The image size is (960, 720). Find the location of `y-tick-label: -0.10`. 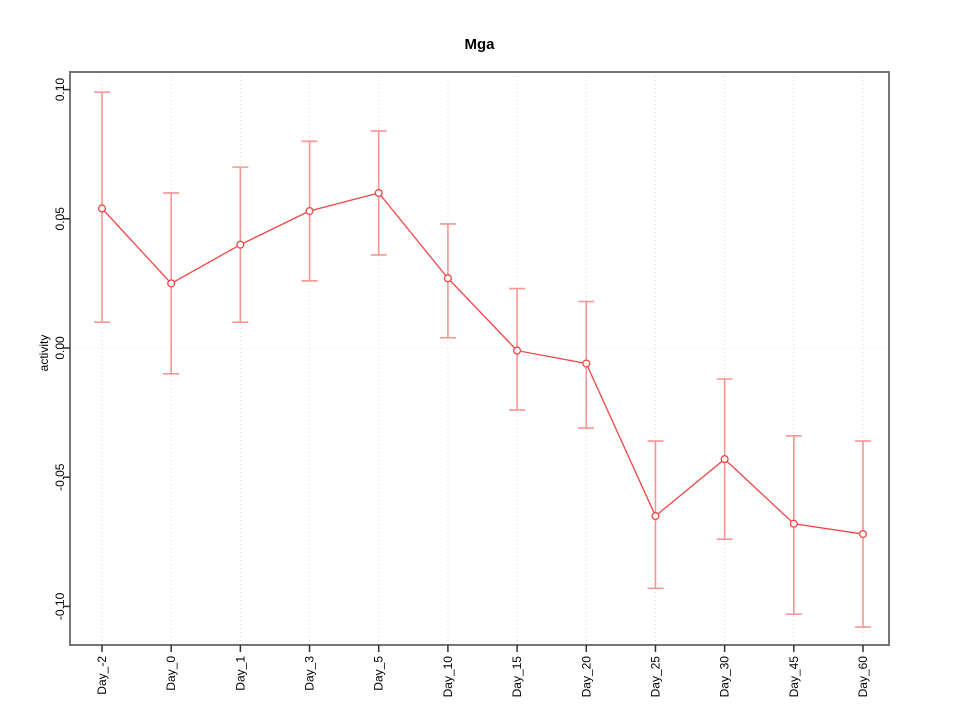

y-tick-label: -0.10 is located at coordinates (60, 606).